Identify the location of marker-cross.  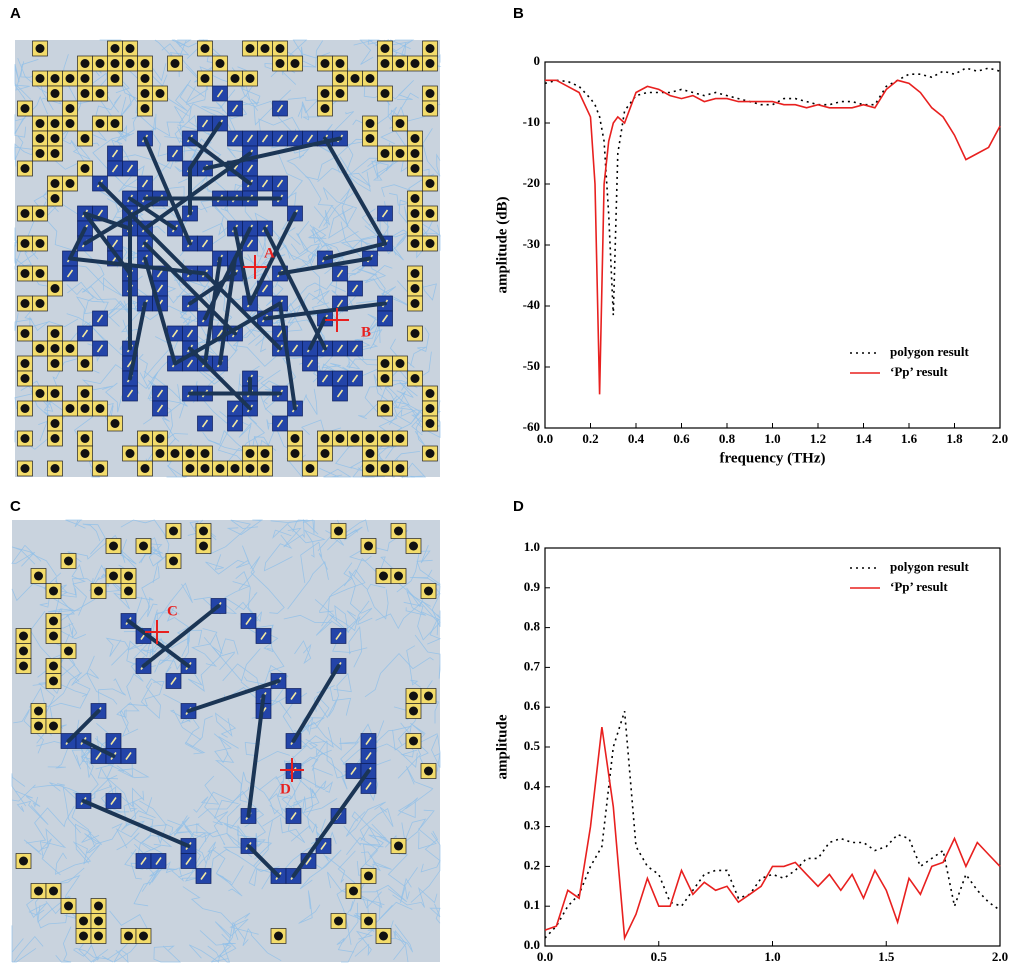
(337, 320).